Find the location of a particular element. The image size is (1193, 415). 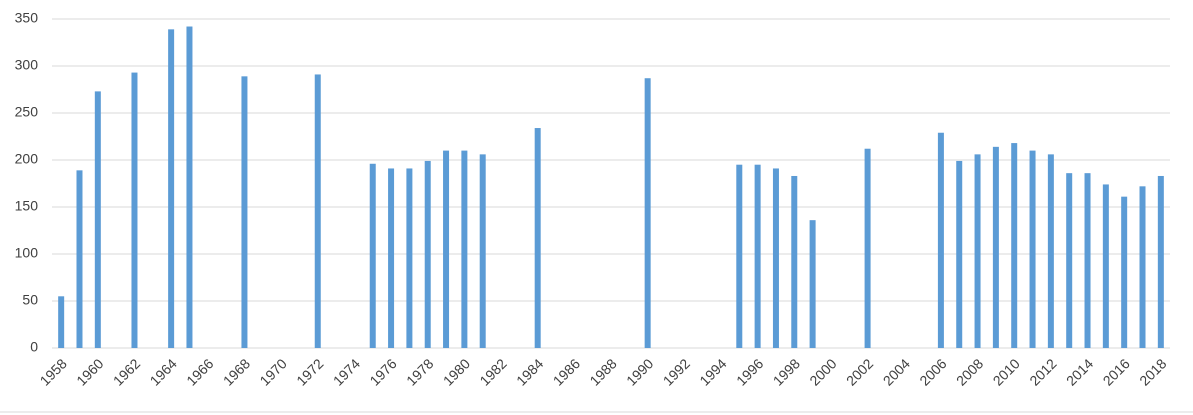

x-tick-label: 2016 is located at coordinates (1116, 371).